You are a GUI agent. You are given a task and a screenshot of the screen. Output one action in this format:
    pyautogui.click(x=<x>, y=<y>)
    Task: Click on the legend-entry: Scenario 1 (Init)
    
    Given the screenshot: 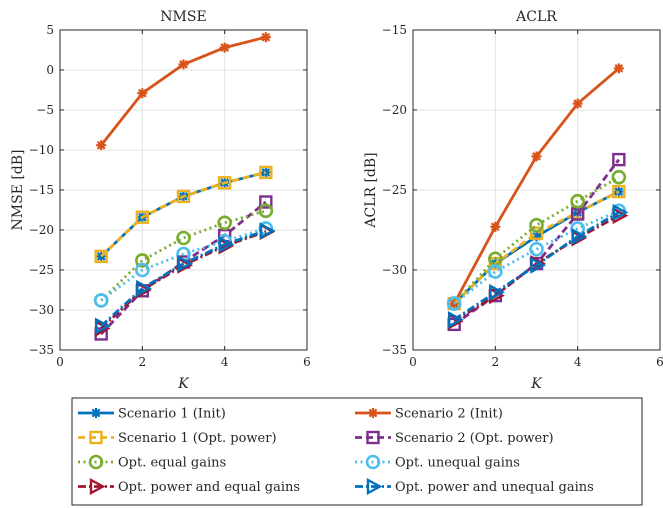 What is the action you would take?
    pyautogui.click(x=152, y=414)
    